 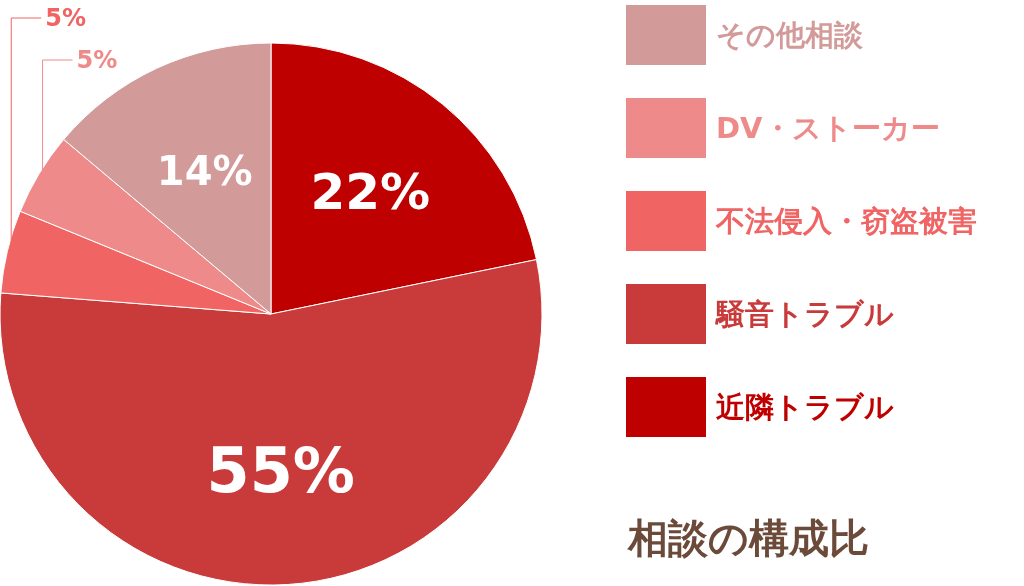 What do you see at coordinates (204, 171) in the screenshot?
I see `data-label: 14%` at bounding box center [204, 171].